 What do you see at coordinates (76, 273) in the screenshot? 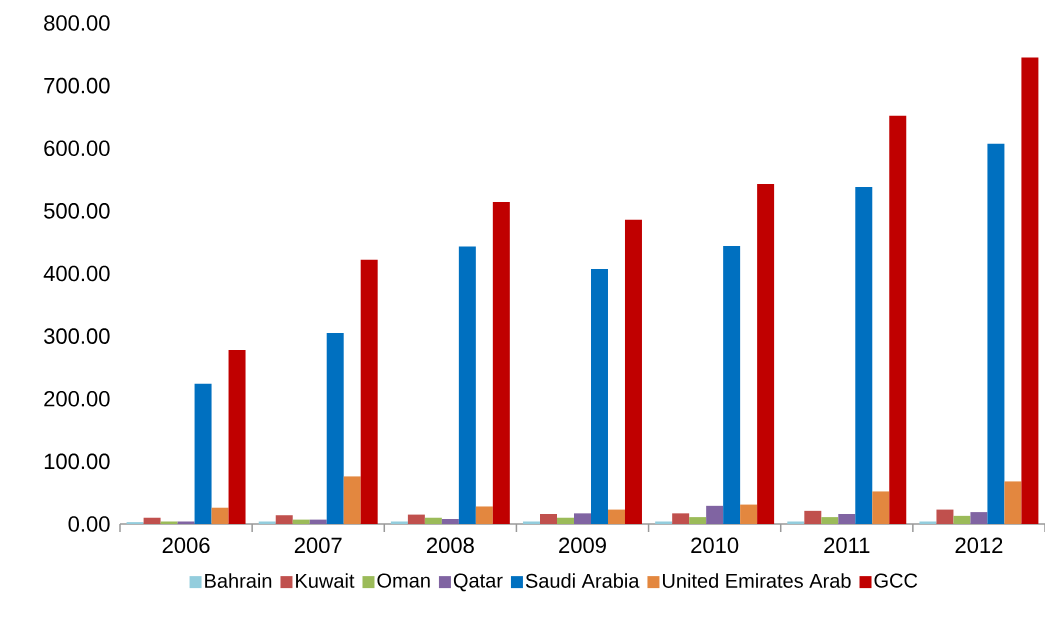
I see `y-tick-label: 400.00` at bounding box center [76, 273].